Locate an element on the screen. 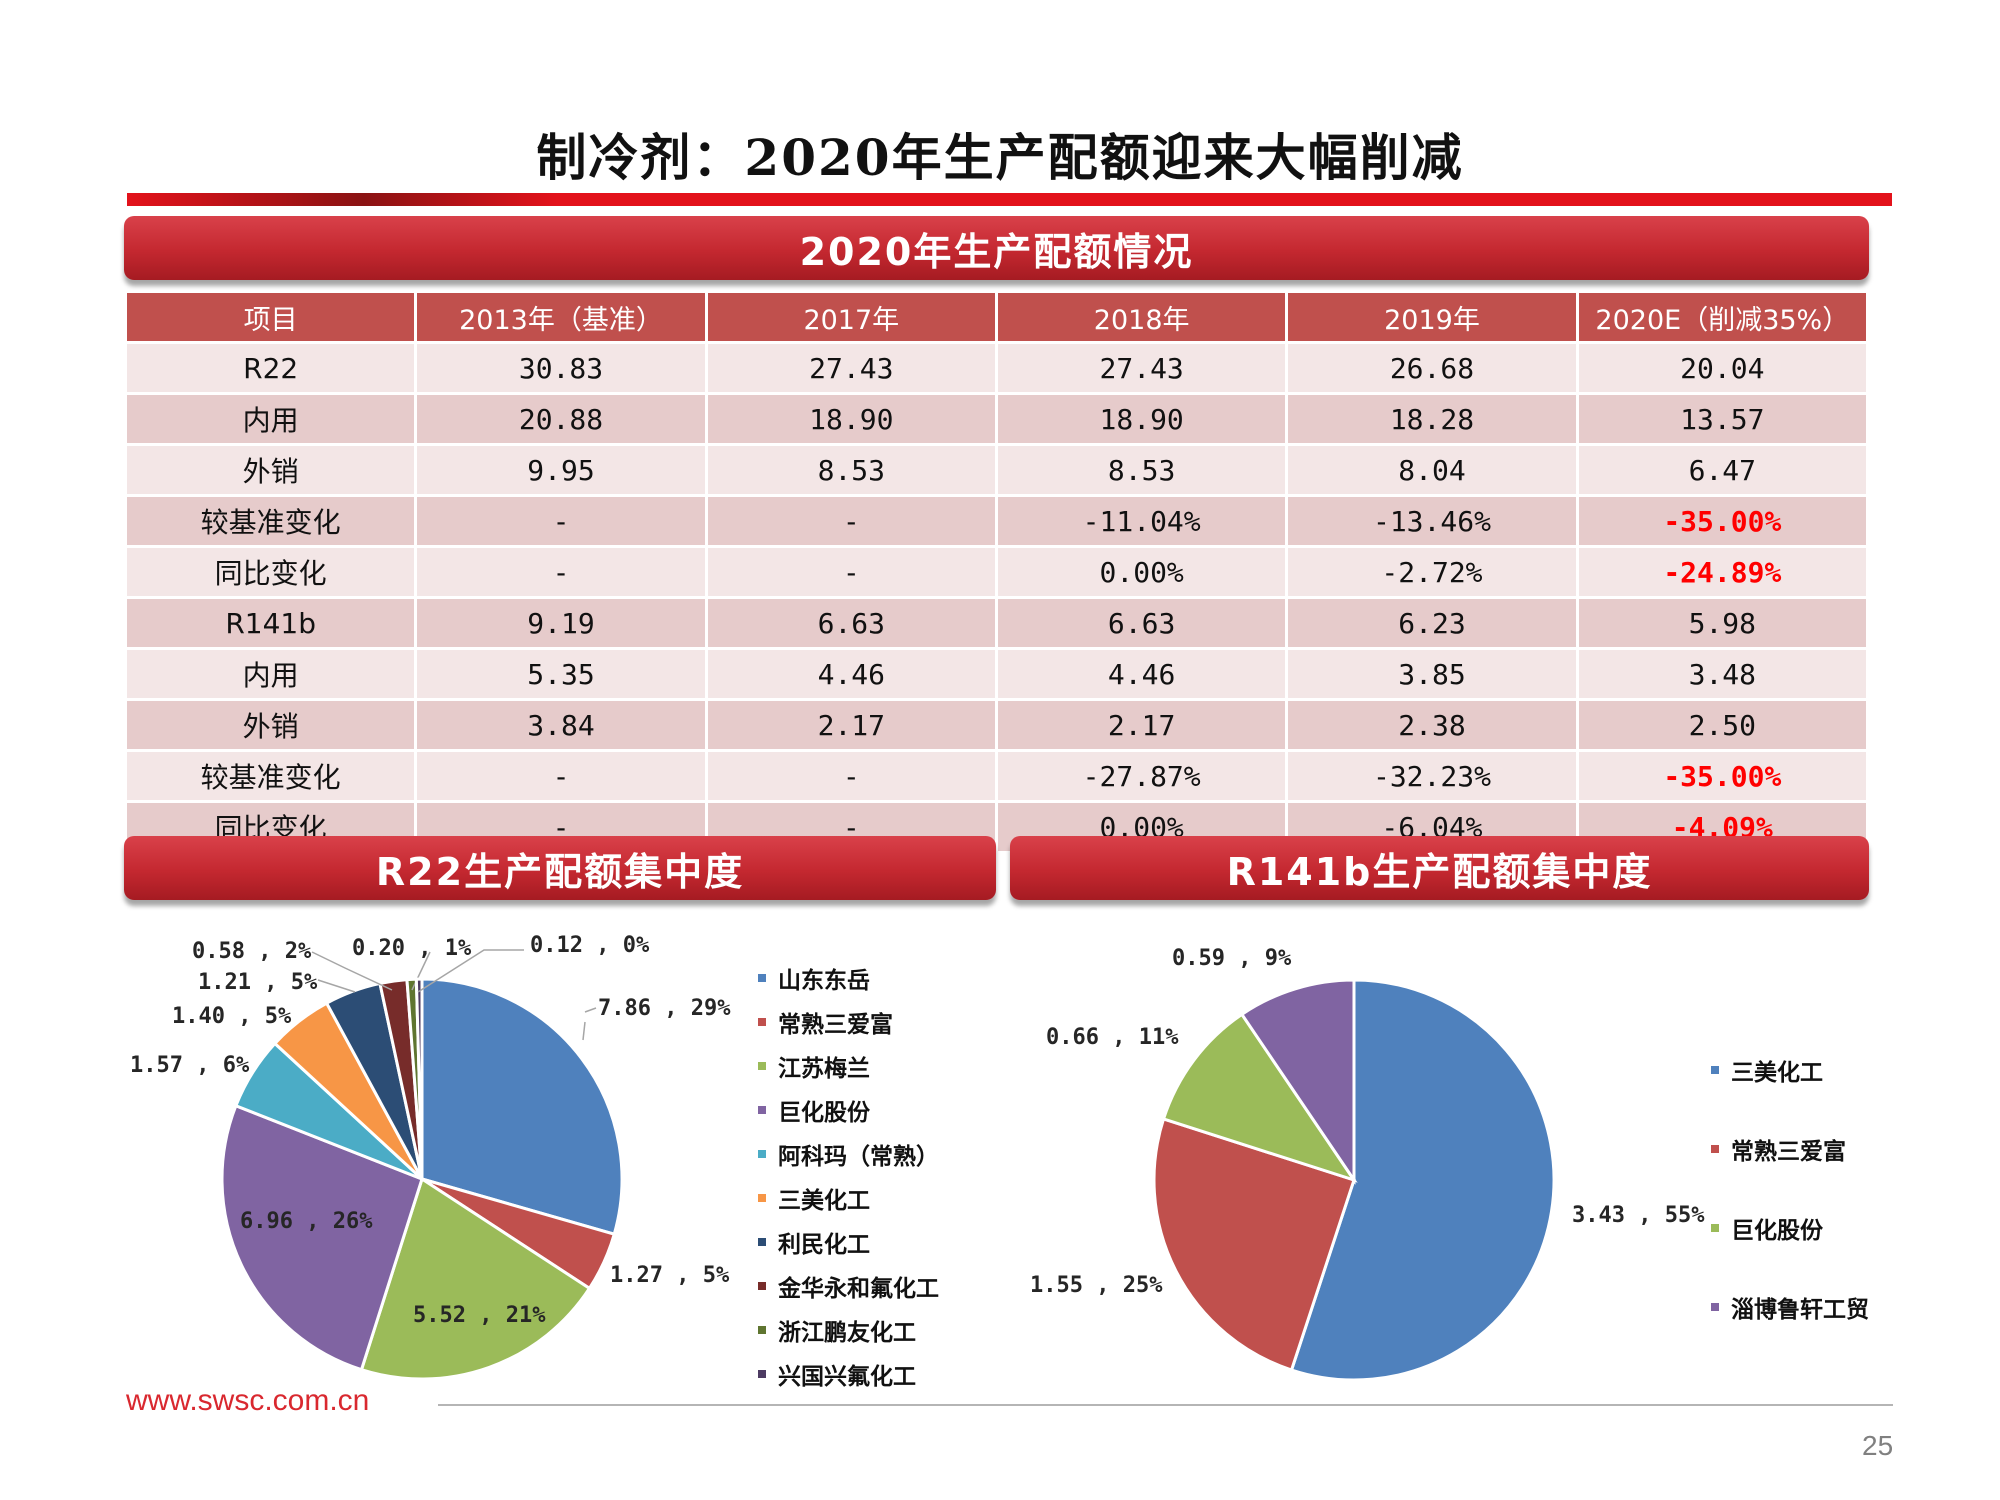 The height and width of the screenshot is (1500, 2000). table-cell: 8.04 is located at coordinates (1432, 470).